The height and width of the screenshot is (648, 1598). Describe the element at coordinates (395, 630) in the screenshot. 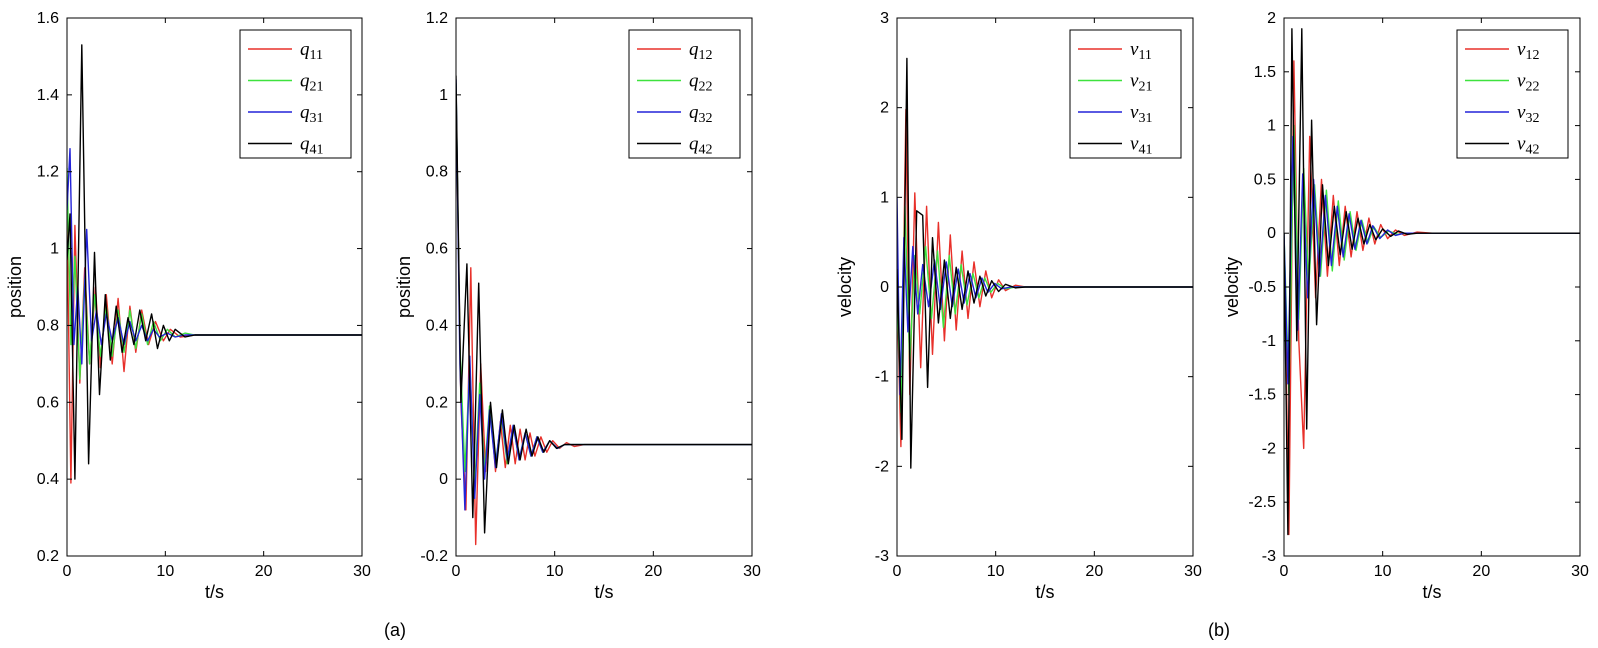

I see `caption-a: (a)` at that location.